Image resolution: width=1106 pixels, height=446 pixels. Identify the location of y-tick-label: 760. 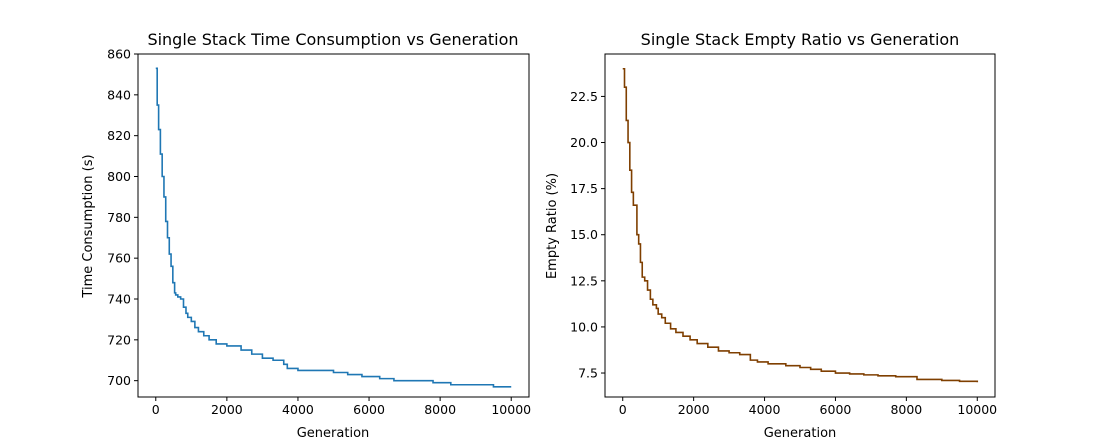
(119, 258).